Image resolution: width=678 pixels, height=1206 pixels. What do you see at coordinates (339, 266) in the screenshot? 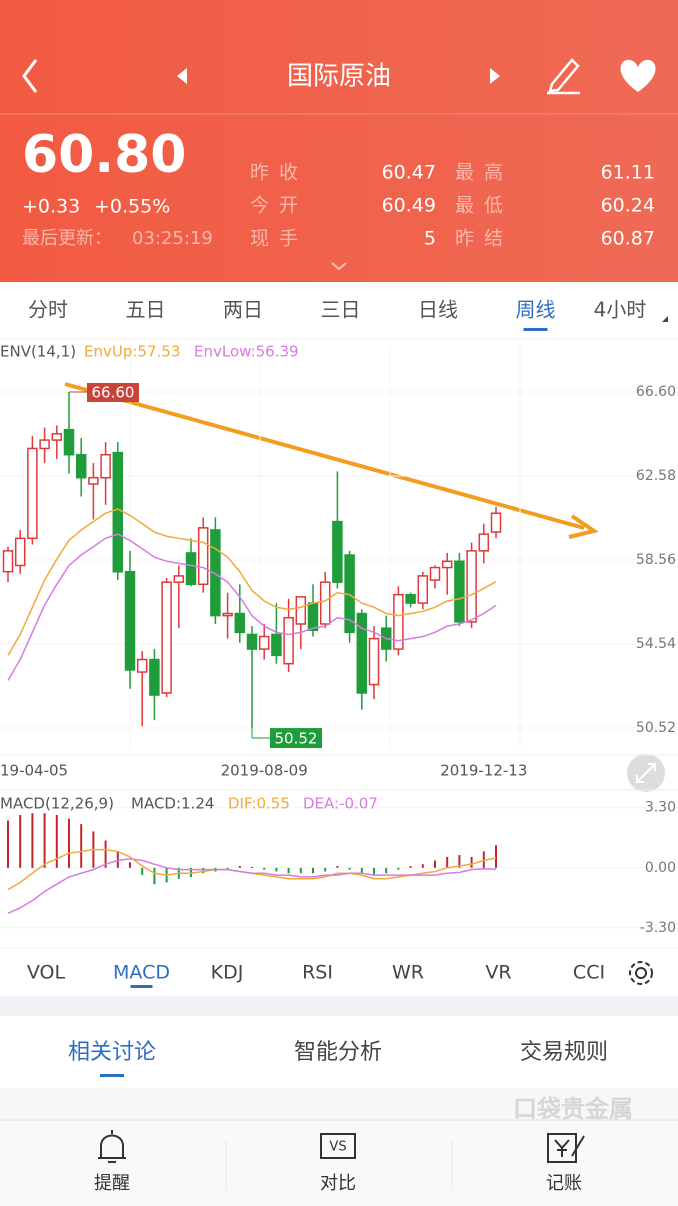
I see `expand-button` at bounding box center [339, 266].